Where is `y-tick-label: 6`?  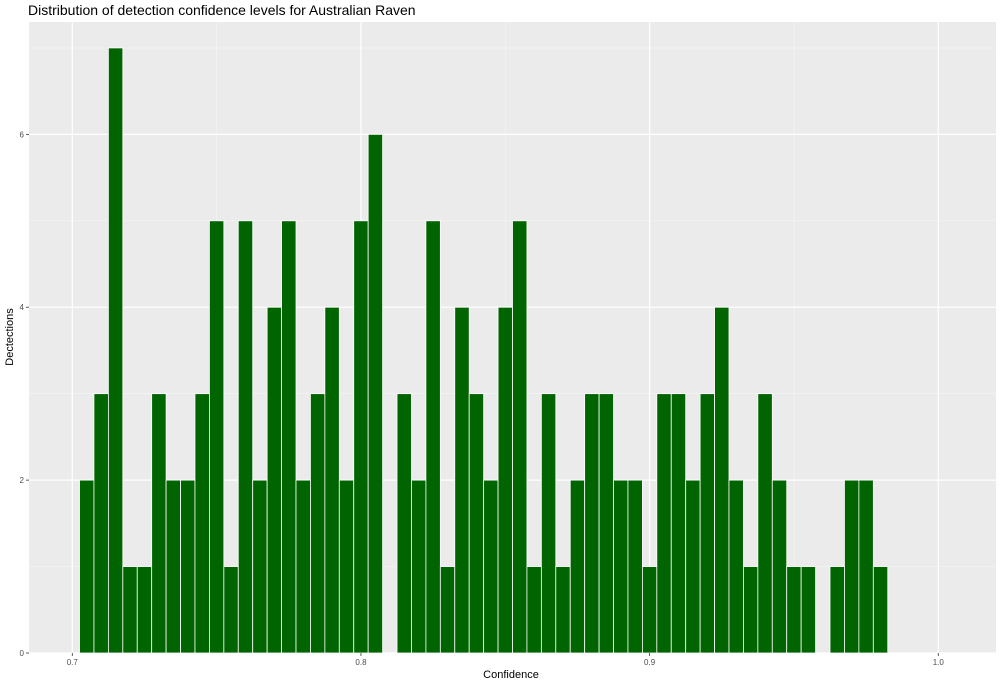 y-tick-label: 6 is located at coordinates (22, 134).